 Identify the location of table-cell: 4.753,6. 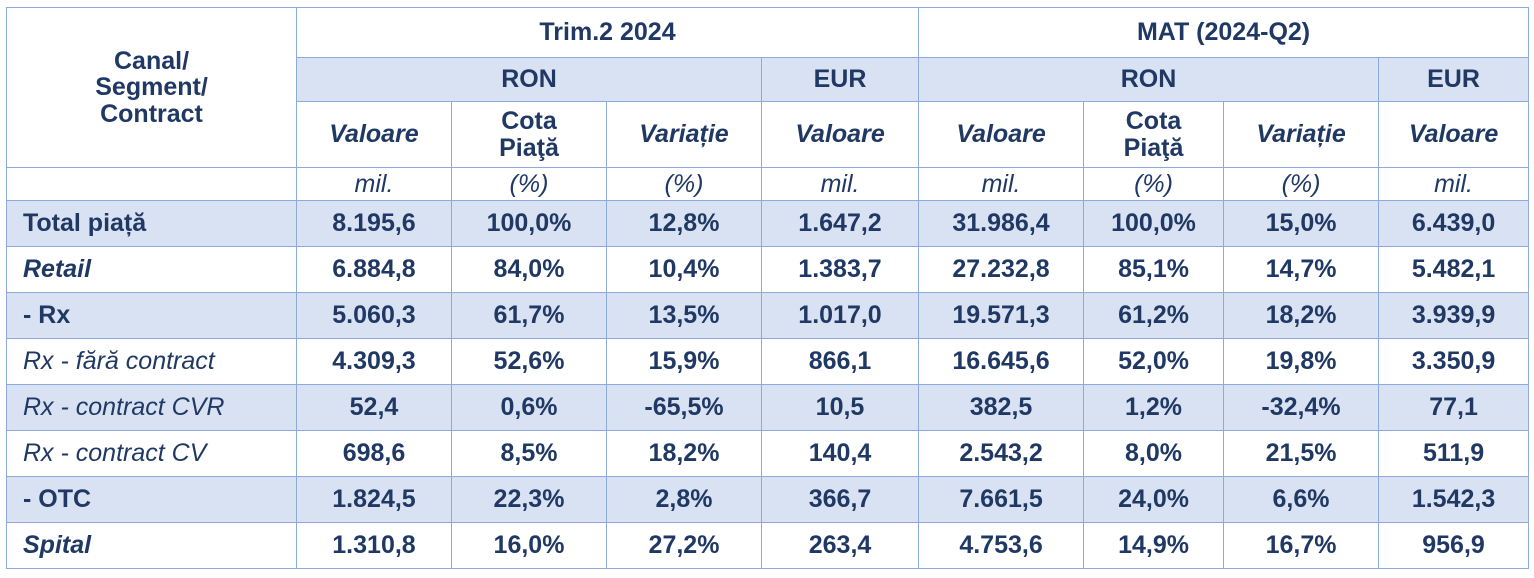
(1001, 545).